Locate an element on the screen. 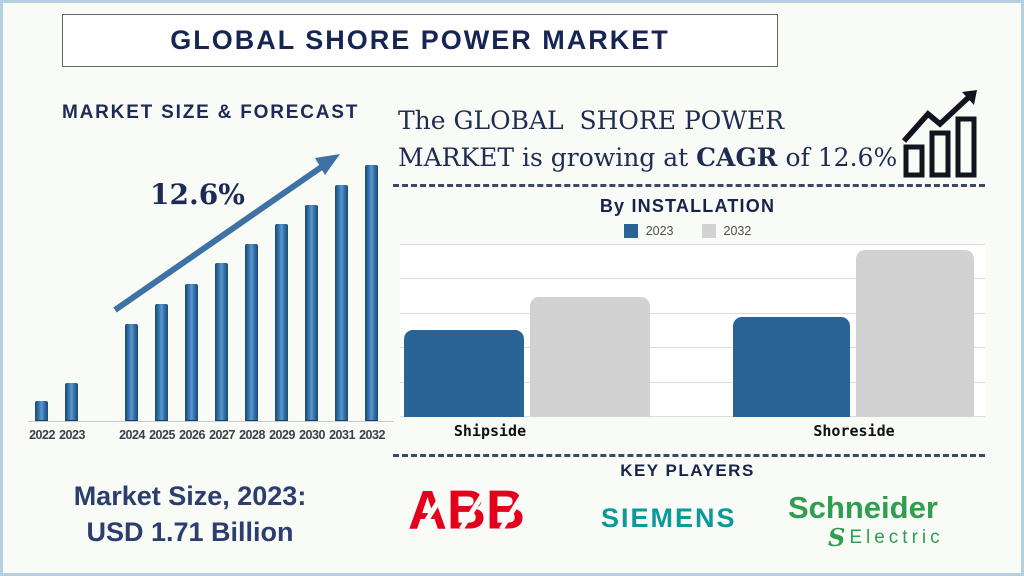 The height and width of the screenshot is (576, 1024). forecast-axis-label-2031: 2031 is located at coordinates (342, 435).